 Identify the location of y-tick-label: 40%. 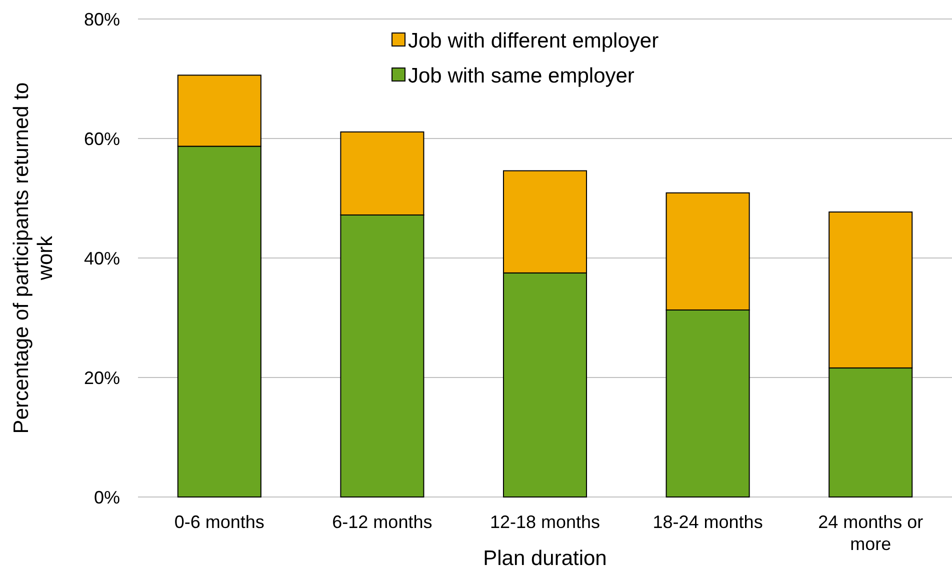
(102, 258).